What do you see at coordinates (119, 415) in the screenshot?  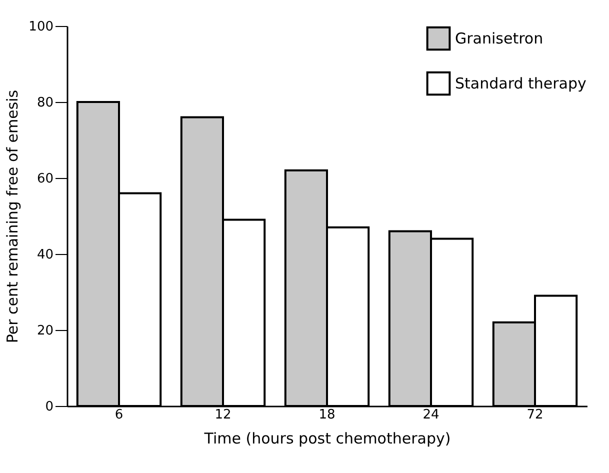 I see `x-tick-label: 6` at bounding box center [119, 415].